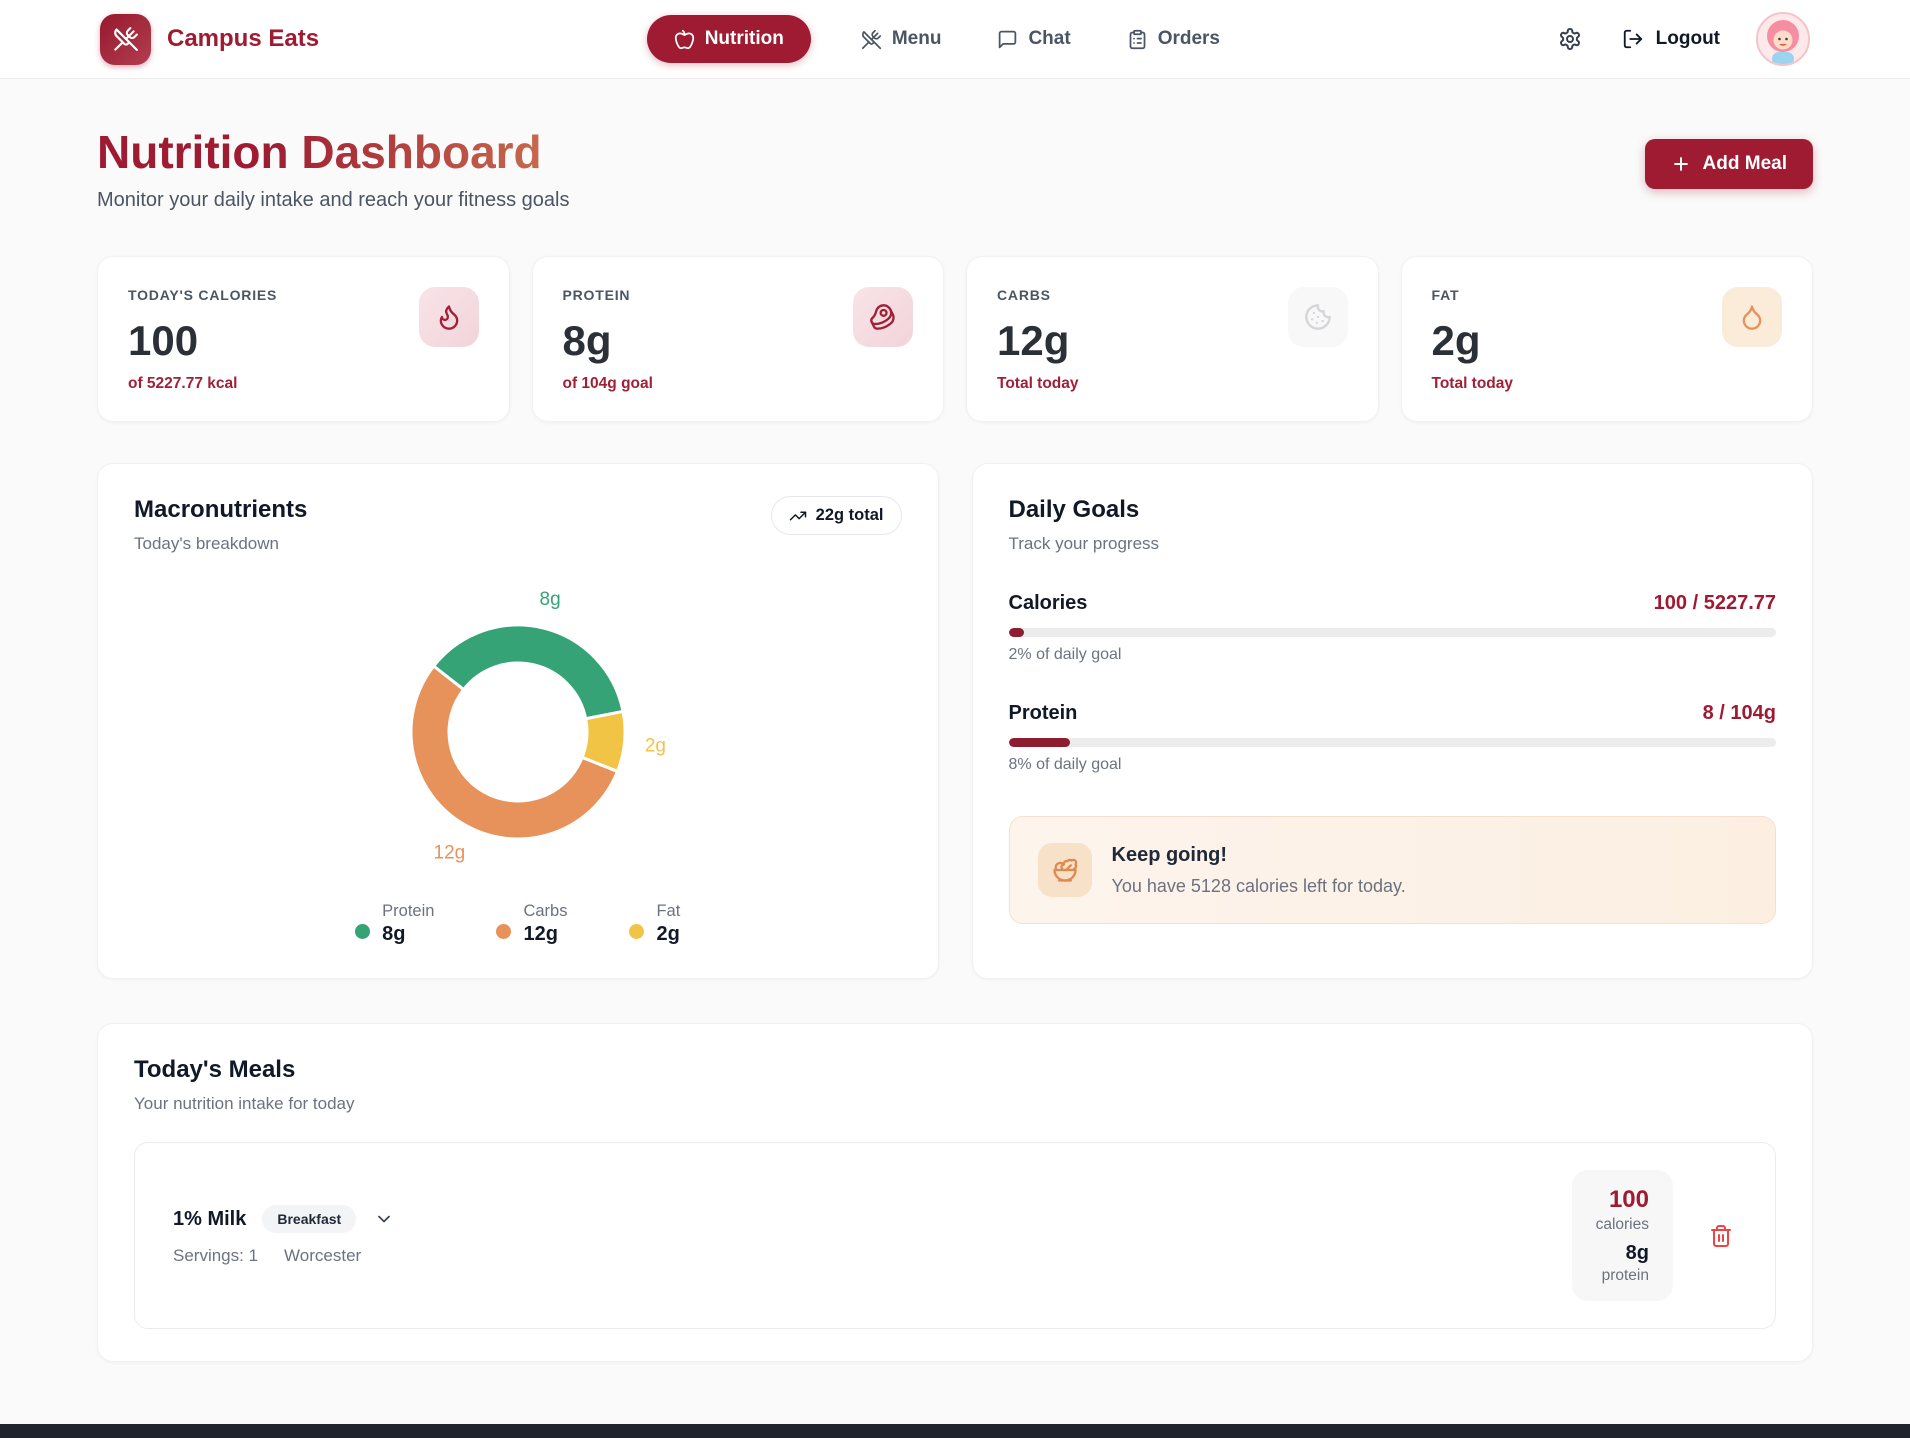 The height and width of the screenshot is (1438, 1910). What do you see at coordinates (1752, 317) in the screenshot?
I see `droplet-icon` at bounding box center [1752, 317].